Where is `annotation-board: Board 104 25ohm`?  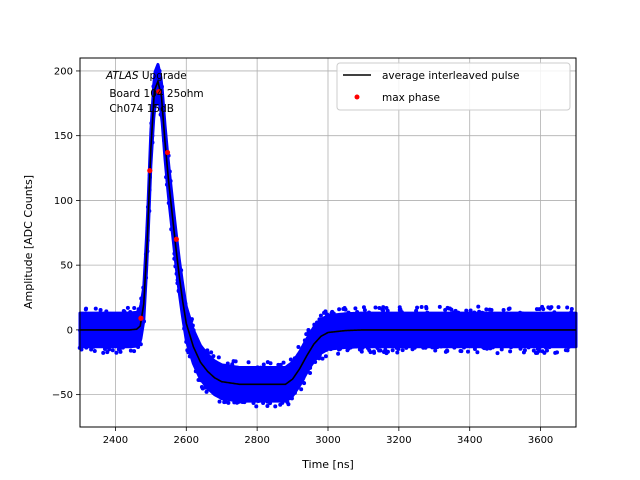 annotation-board: Board 104 25ohm is located at coordinates (155, 94).